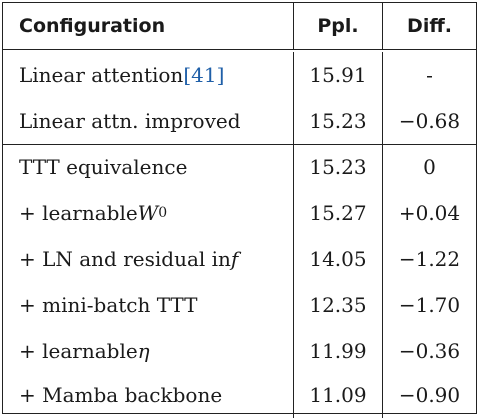  Describe the element at coordinates (429, 167) in the screenshot. I see `diff-cell: 0` at that location.